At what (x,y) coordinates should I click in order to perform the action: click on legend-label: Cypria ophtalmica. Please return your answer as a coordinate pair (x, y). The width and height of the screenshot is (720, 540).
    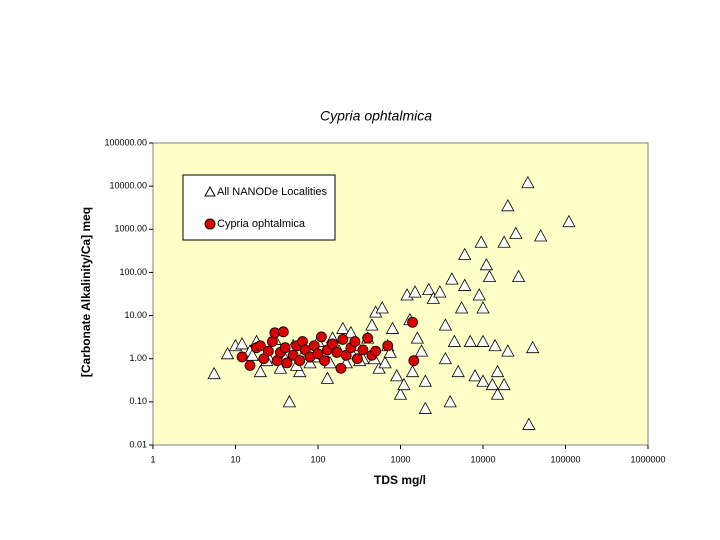
    Looking at the image, I should click on (261, 224).